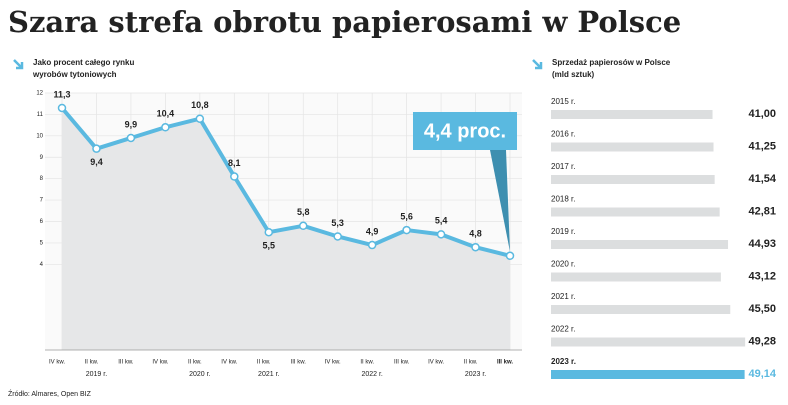 Image resolution: width=788 pixels, height=405 pixels. What do you see at coordinates (762, 309) in the screenshot?
I see `value-label: 45,50` at bounding box center [762, 309].